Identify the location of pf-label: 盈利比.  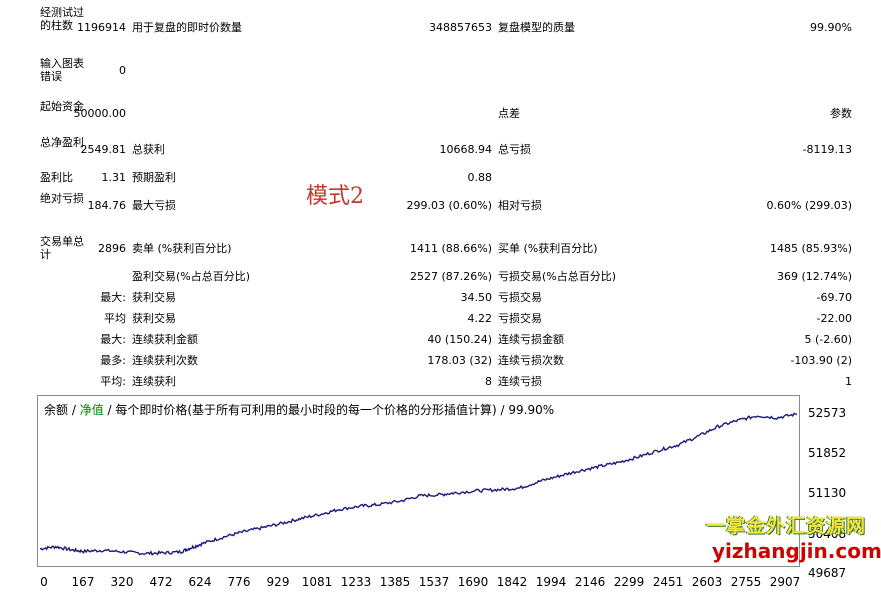
(56, 177).